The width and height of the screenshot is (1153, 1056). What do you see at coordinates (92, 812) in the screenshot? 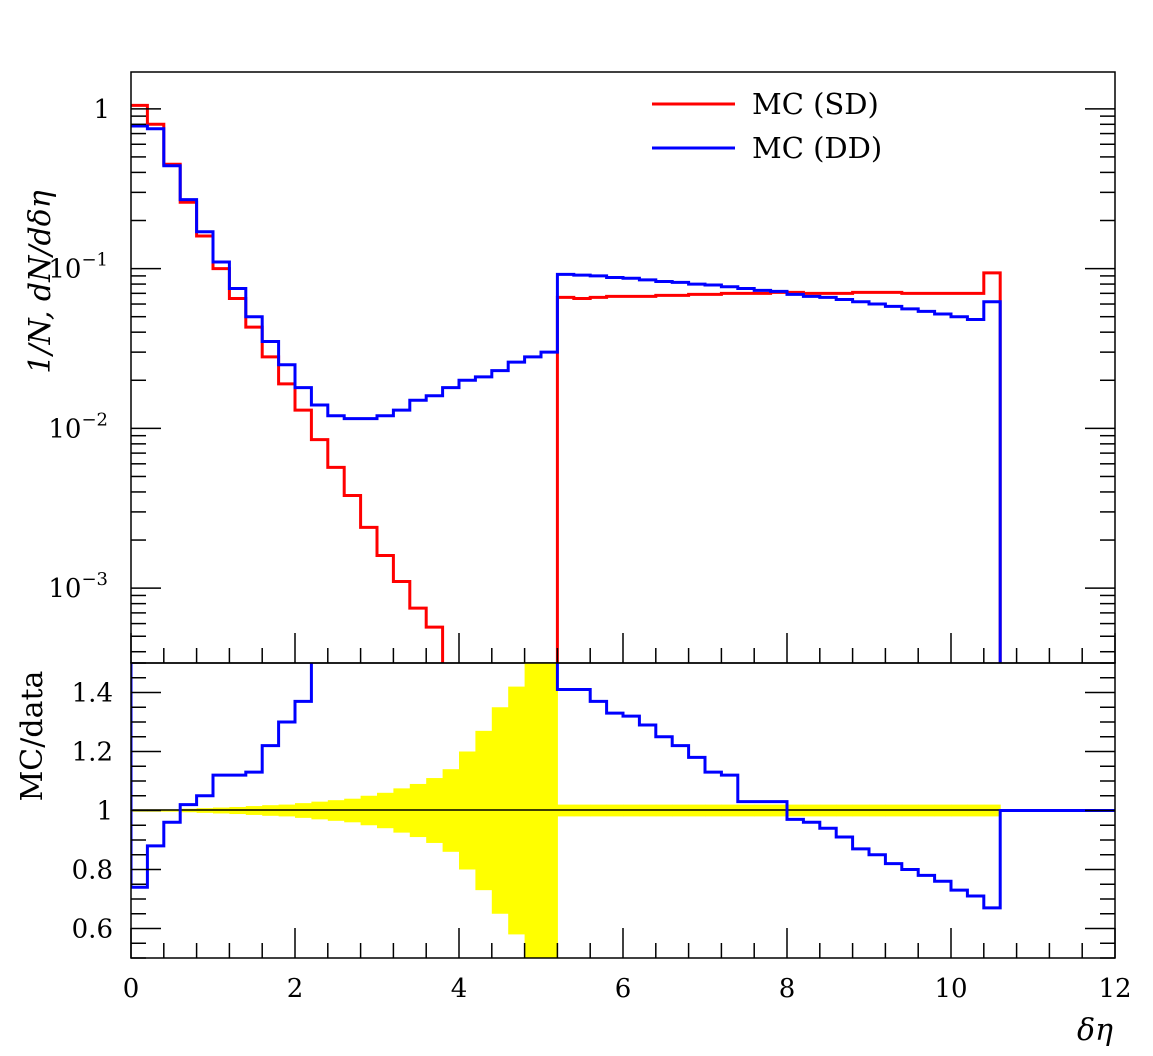
I see `ratio-y-tick-labels: 0.6 0.8 1 1.2 1.4` at bounding box center [92, 812].